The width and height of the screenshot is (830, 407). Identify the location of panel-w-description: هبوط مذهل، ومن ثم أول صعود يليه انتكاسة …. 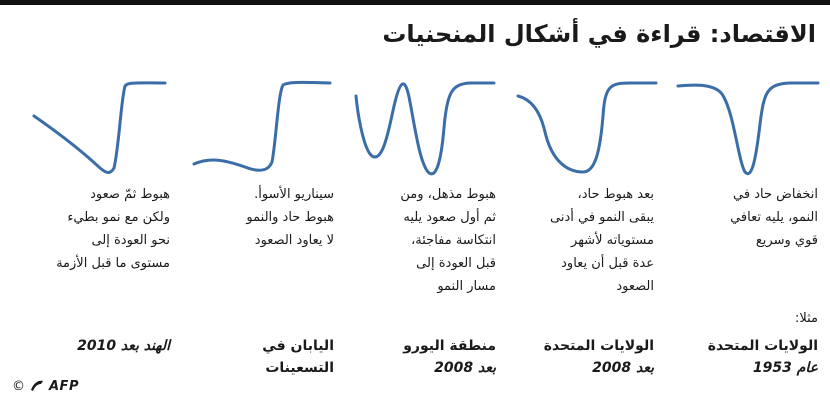
(421, 240).